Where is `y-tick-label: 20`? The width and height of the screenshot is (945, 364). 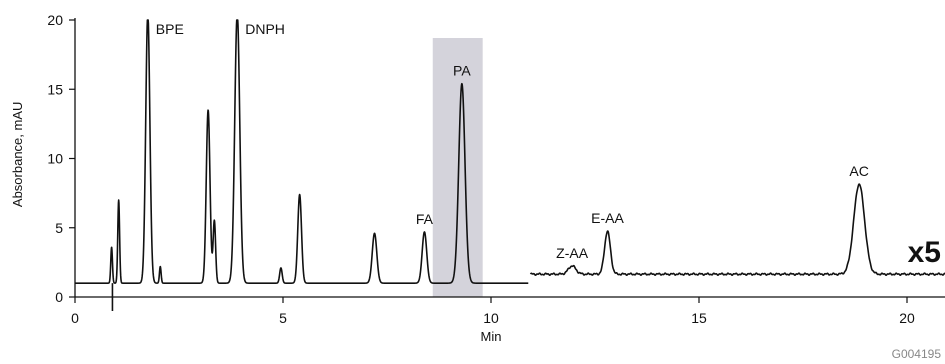 y-tick-label: 20 is located at coordinates (55, 20).